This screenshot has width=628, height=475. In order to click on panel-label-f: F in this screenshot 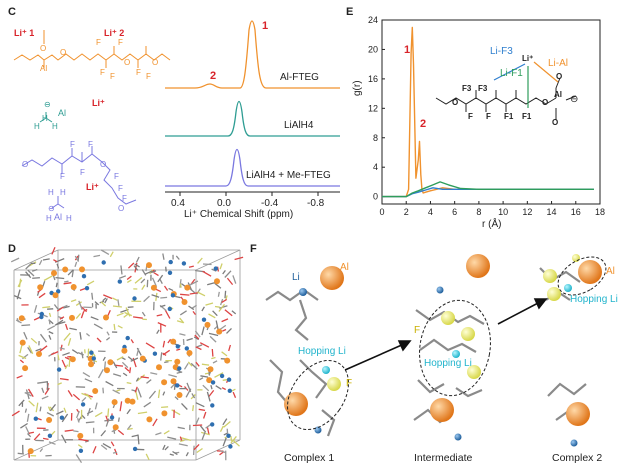, I will do `click(253, 249)`.